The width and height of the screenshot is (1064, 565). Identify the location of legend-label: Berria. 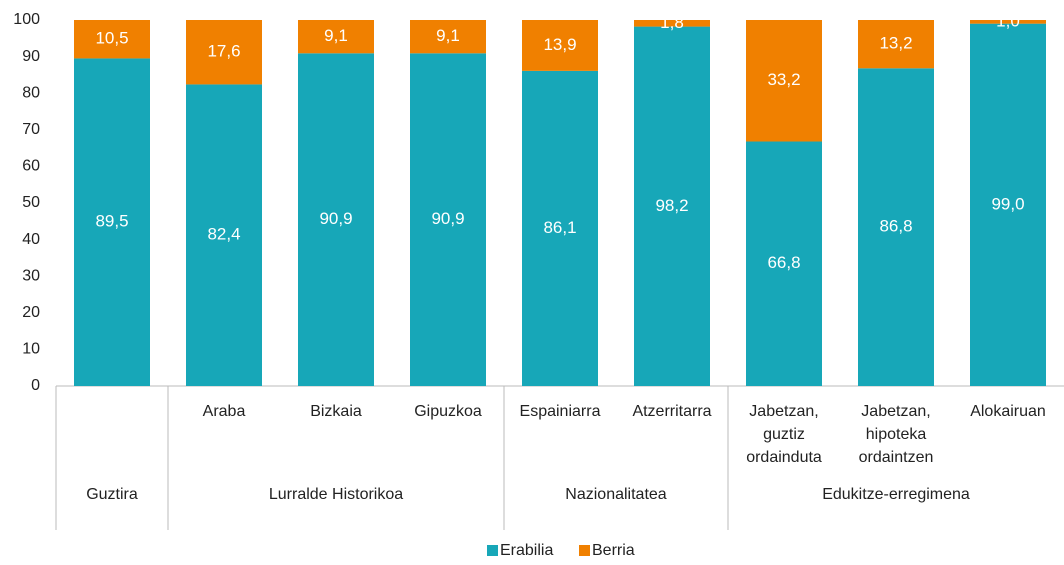
(613, 550).